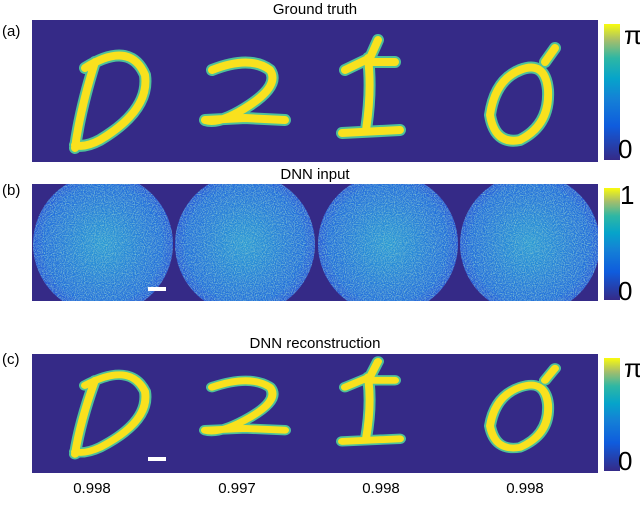 This screenshot has width=640, height=519. Describe the element at coordinates (308, 488) in the screenshot. I see `scores: 0.998 0.997 0.998 0.998` at that location.